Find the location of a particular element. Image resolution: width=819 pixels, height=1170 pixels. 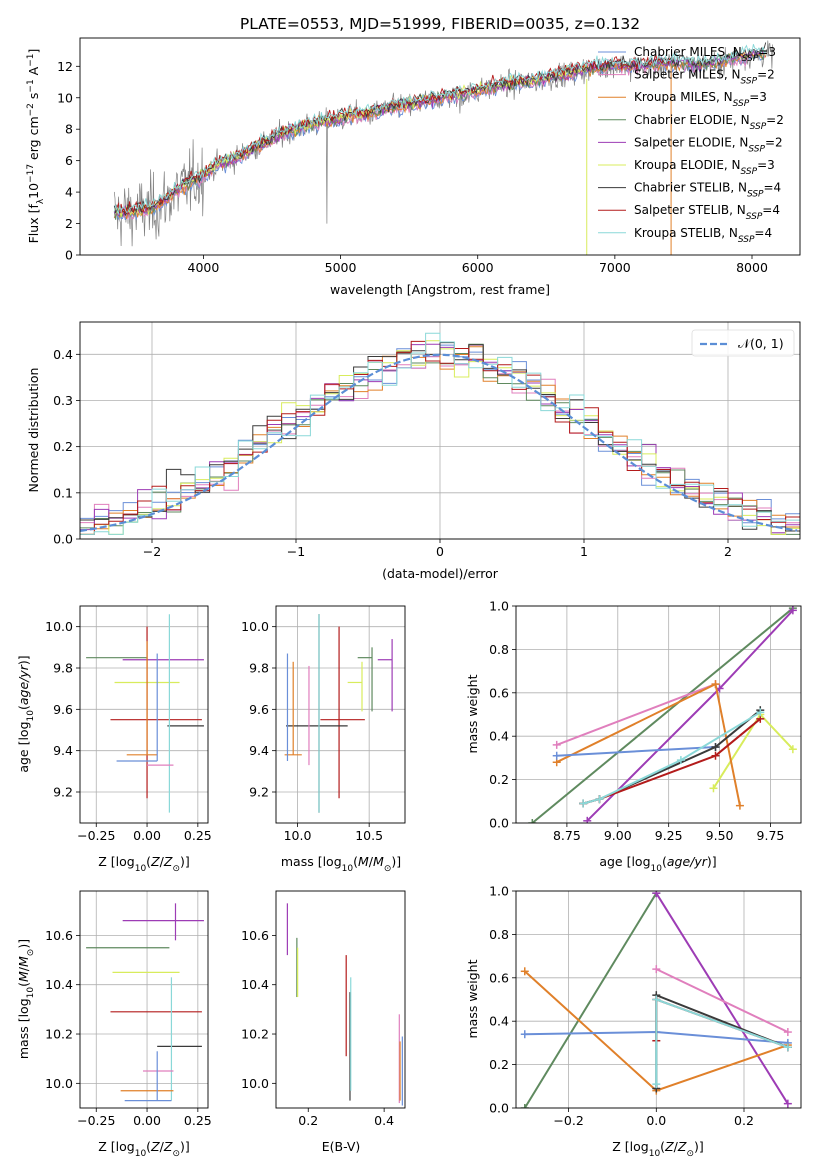

legend-label: Salpeter ELODIE, NSSP=2 is located at coordinates (708, 144).